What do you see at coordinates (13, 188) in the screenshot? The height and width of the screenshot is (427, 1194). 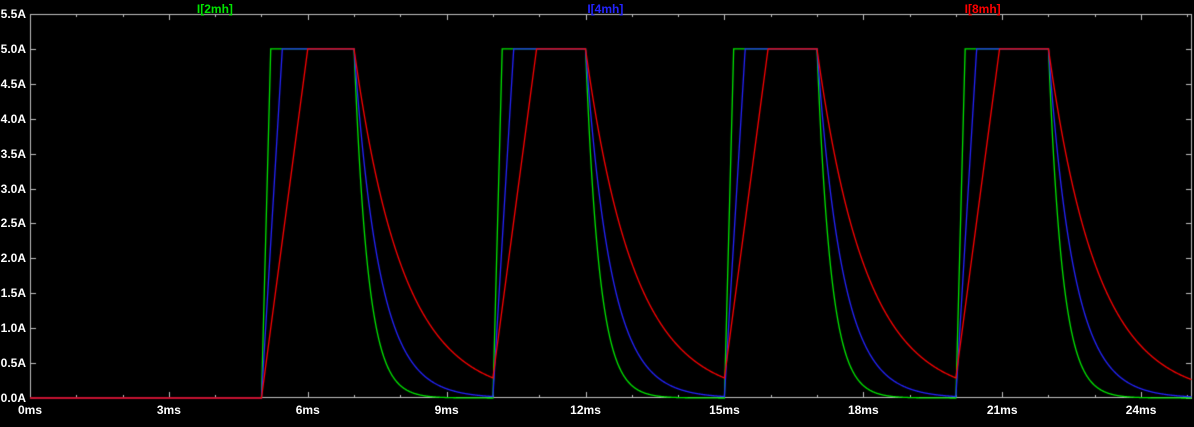 I see `y-tick-label: 3.0A` at bounding box center [13, 188].